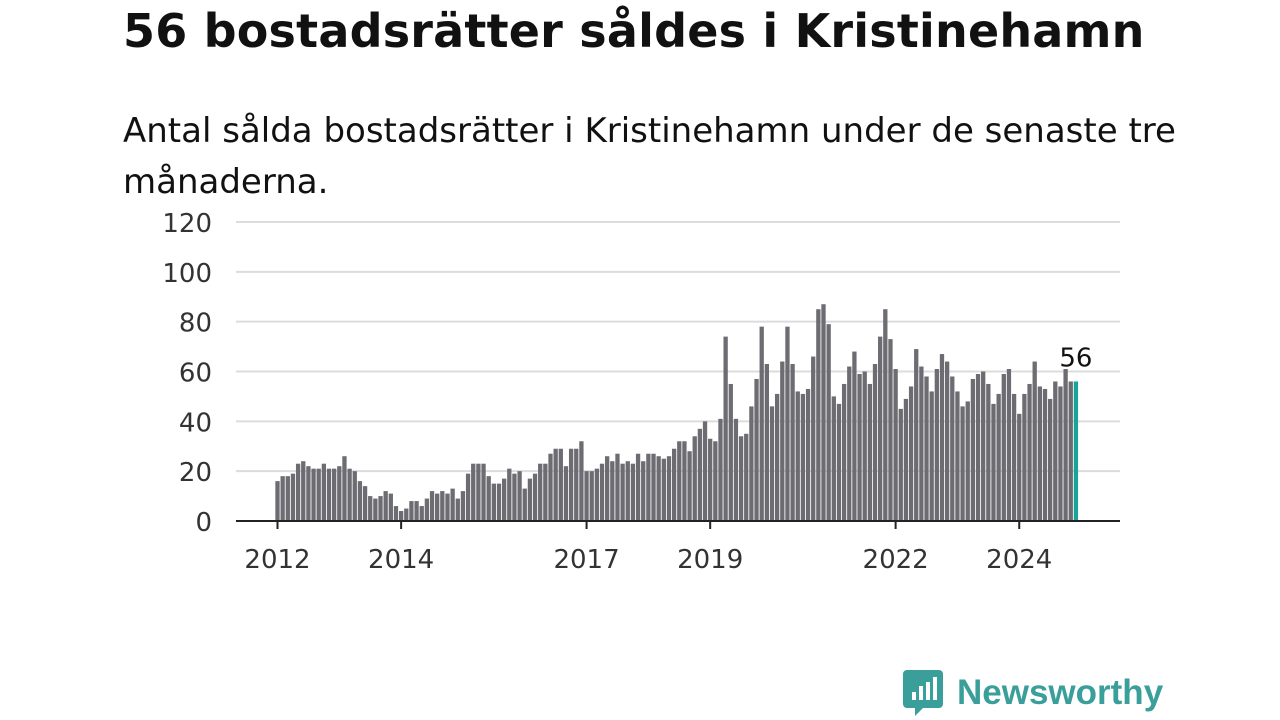 The image size is (1280, 720). What do you see at coordinates (277, 560) in the screenshot?
I see `x-tick-label: 2012` at bounding box center [277, 560].